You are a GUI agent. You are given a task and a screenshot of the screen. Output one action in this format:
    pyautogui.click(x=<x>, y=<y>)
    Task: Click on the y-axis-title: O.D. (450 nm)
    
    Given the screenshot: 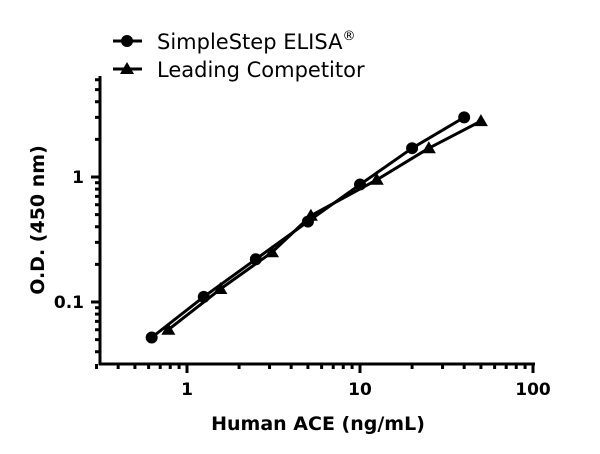 What is the action you would take?
    pyautogui.click(x=38, y=220)
    